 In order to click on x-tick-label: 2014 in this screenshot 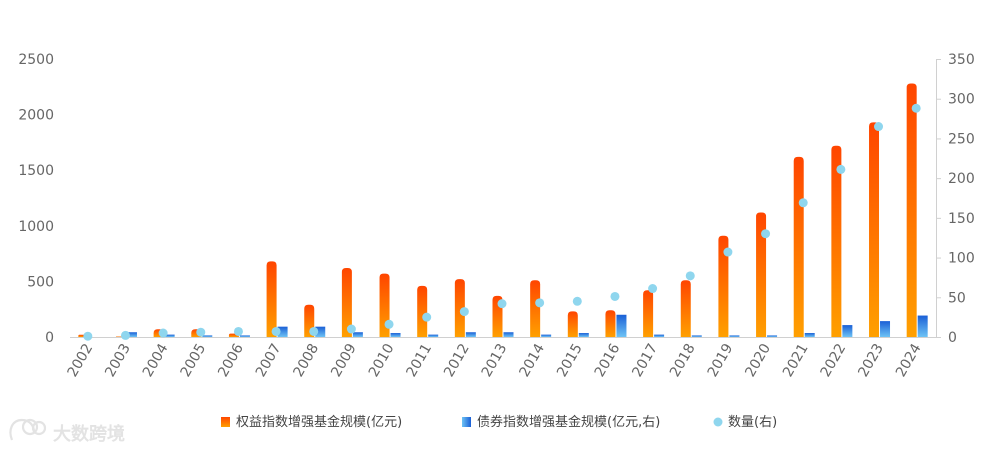, I will do `click(532, 360)`.